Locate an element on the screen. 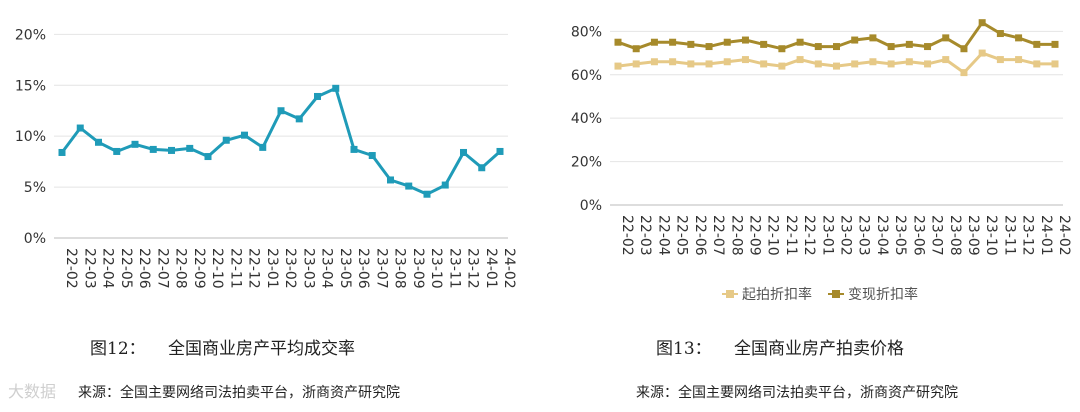  x-tick-label: 23-09 is located at coordinates (418, 268).